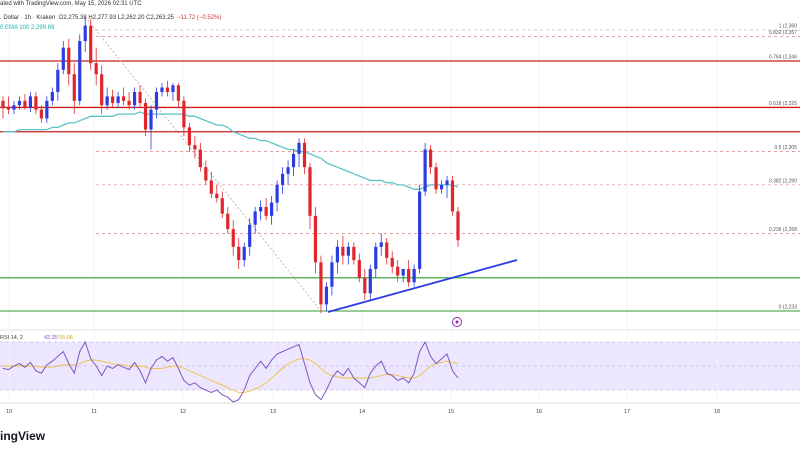 The width and height of the screenshot is (800, 450). I want to click on x-tick-label: 18, so click(717, 412).